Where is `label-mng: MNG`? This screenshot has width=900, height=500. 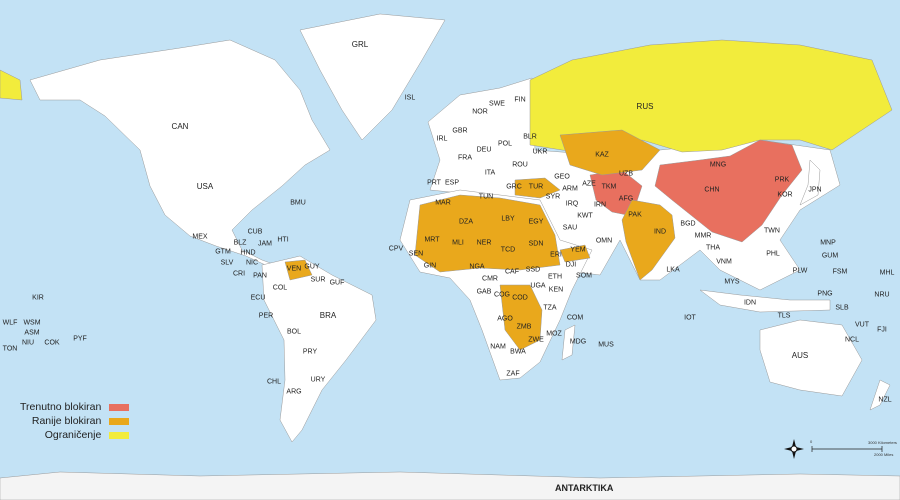
label-mng: MNG is located at coordinates (718, 165).